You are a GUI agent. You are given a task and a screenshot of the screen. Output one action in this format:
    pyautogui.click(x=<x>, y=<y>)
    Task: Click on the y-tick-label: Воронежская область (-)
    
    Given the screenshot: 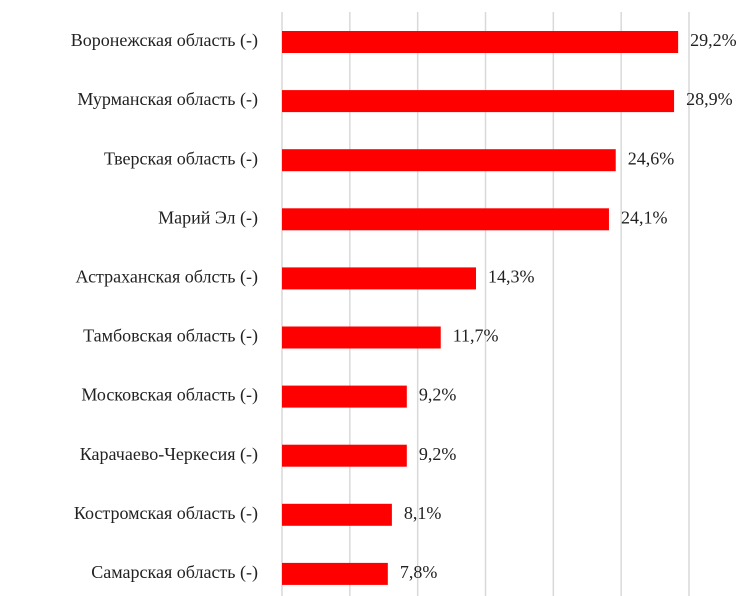 What is the action you would take?
    pyautogui.click(x=164, y=40)
    